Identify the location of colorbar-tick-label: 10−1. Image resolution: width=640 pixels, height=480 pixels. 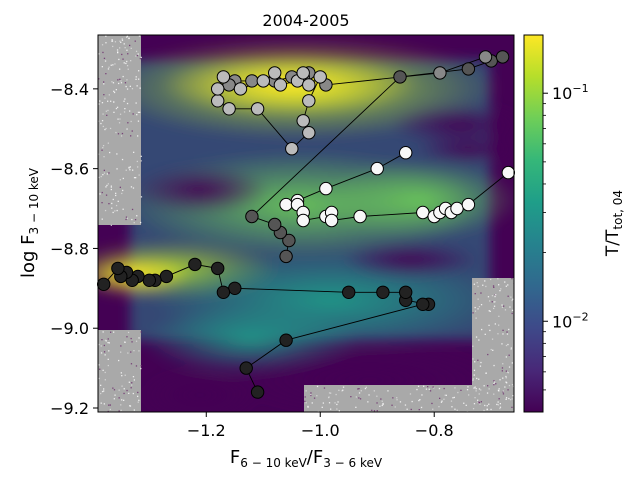
(570, 92).